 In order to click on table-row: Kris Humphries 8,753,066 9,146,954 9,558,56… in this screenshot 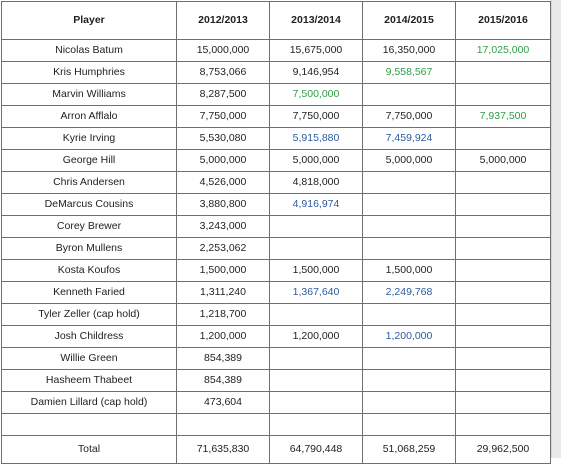, I will do `click(276, 72)`.